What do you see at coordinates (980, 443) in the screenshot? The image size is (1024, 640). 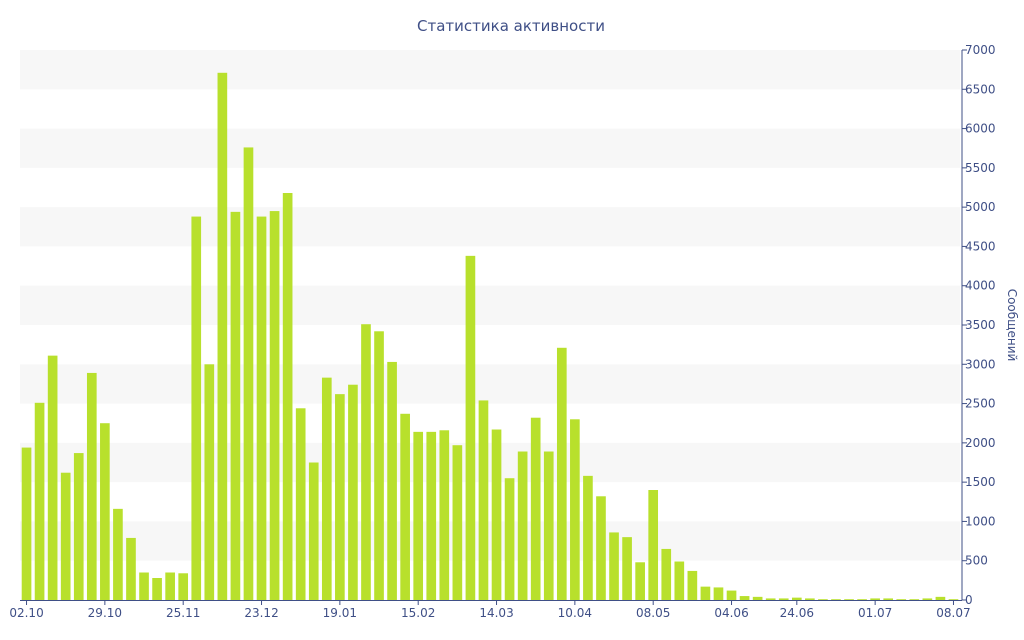 I see `y-tick-label: 2000` at bounding box center [980, 443].